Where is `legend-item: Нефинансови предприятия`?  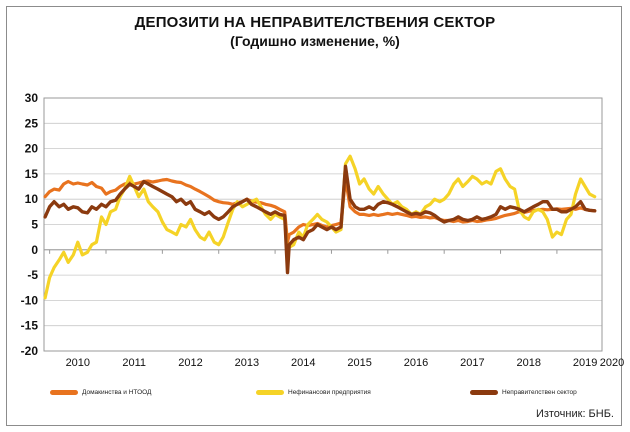 legend-item: Нефинансови предприятия is located at coordinates (313, 392).